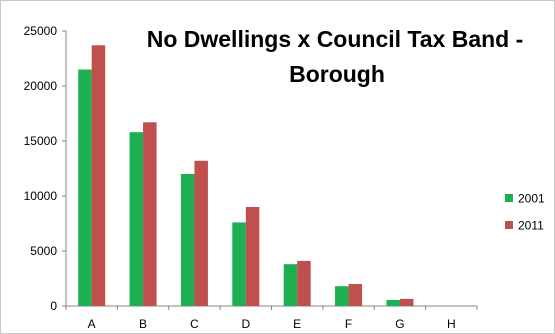 This screenshot has width=555, height=334. I want to click on x-tick-label: E, so click(297, 324).